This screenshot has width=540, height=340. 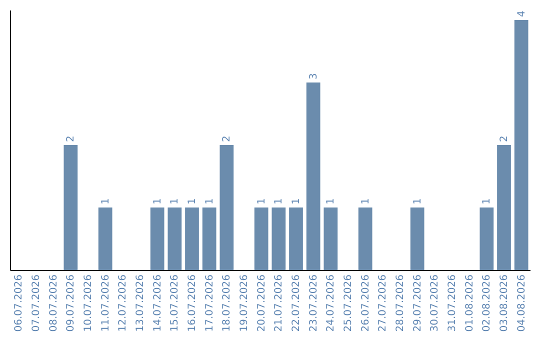 What do you see at coordinates (314, 76) in the screenshot?
I see `data-label: 3` at bounding box center [314, 76].